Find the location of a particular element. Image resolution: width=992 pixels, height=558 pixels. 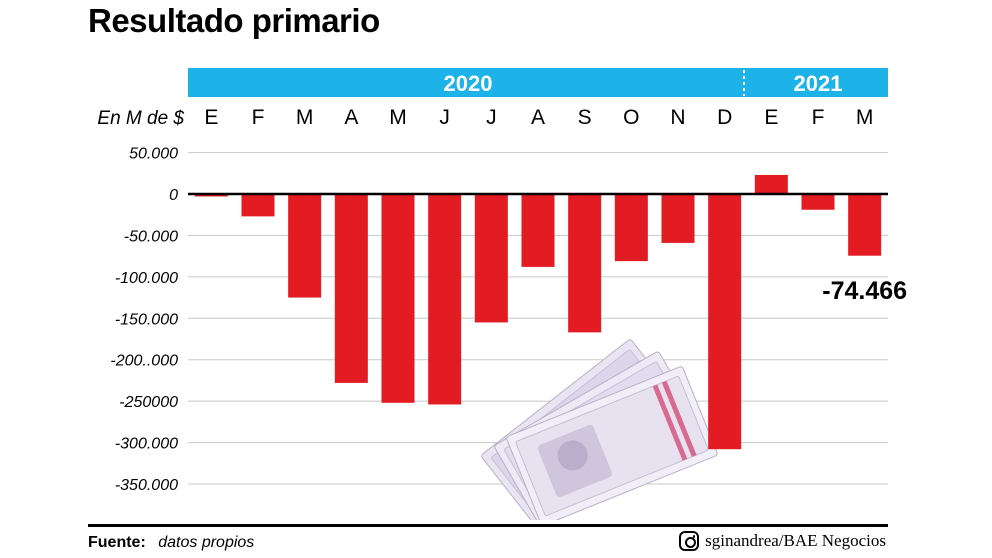

source-text: datos propios is located at coordinates (206, 542).